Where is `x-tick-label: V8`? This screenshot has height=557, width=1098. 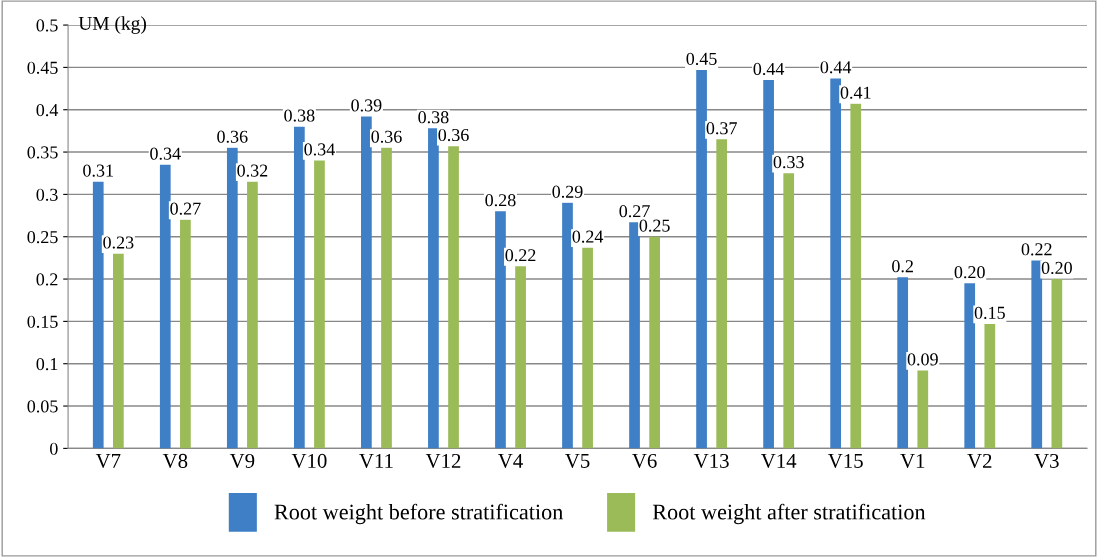 x-tick-label: V8 is located at coordinates (175, 461).